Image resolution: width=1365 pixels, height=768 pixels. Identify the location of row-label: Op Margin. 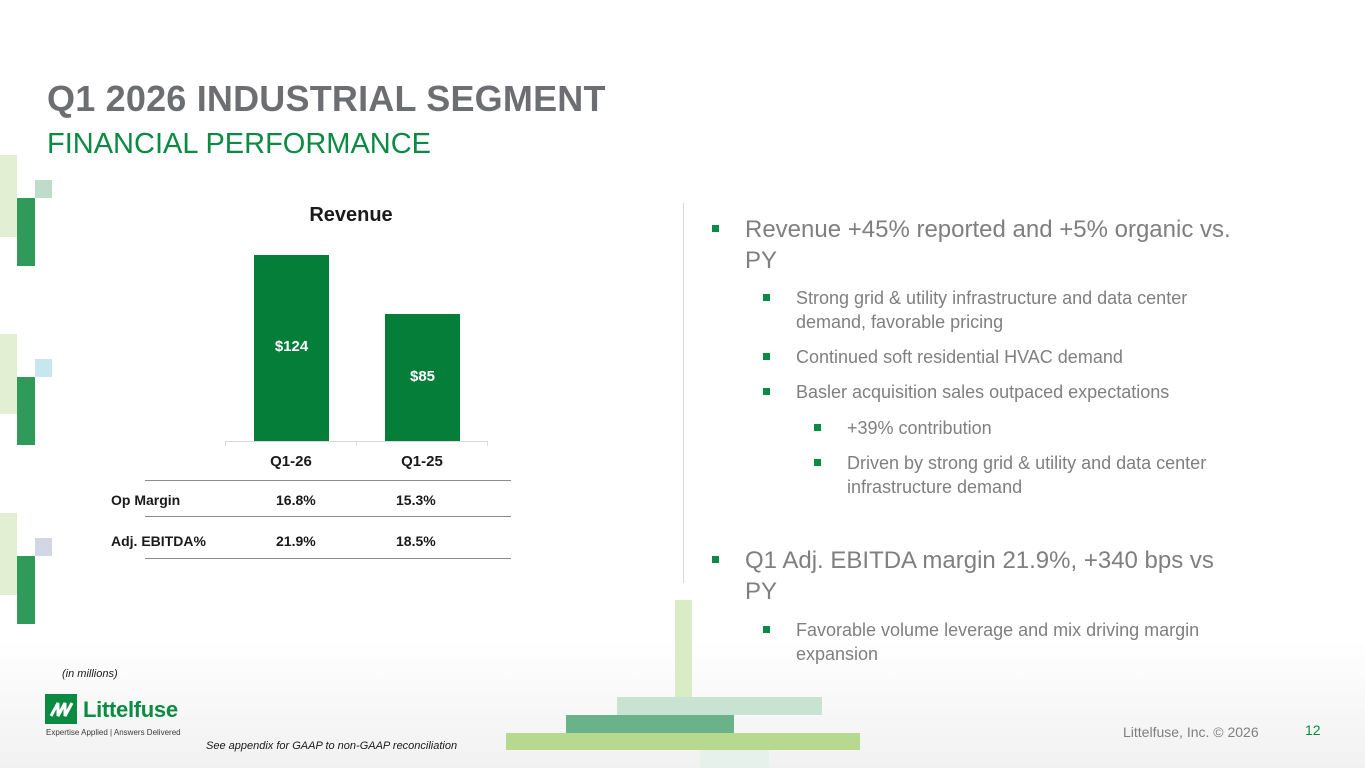
(146, 500).